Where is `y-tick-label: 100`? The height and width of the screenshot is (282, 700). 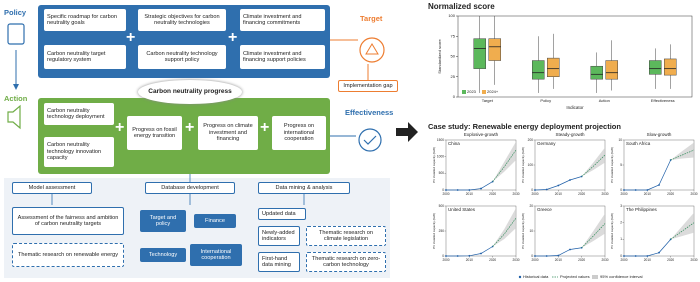
y-tick-label: 100 is located at coordinates (451, 15).